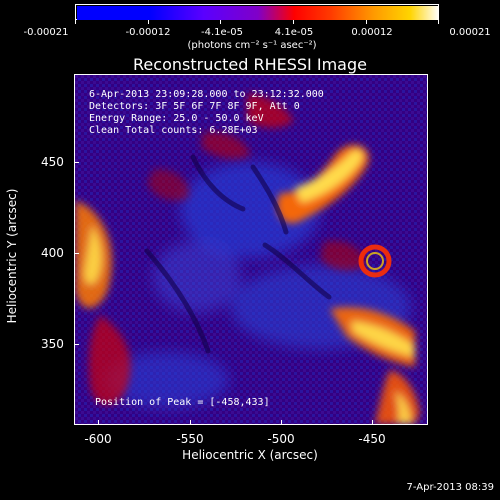 Image resolution: width=500 pixels, height=500 pixels. Describe the element at coordinates (52, 253) in the screenshot. I see `y-label-2: 400` at that location.